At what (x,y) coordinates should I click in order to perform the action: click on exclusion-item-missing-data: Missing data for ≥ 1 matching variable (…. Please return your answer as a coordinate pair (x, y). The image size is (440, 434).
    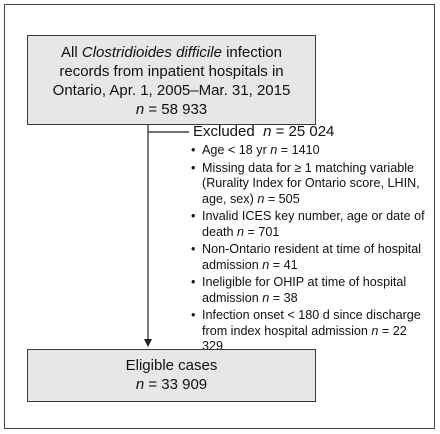
    Looking at the image, I should click on (311, 184).